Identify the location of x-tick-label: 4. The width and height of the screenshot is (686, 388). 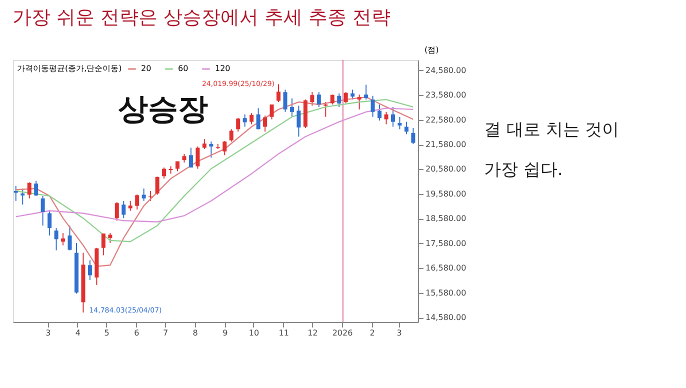
(77, 333).